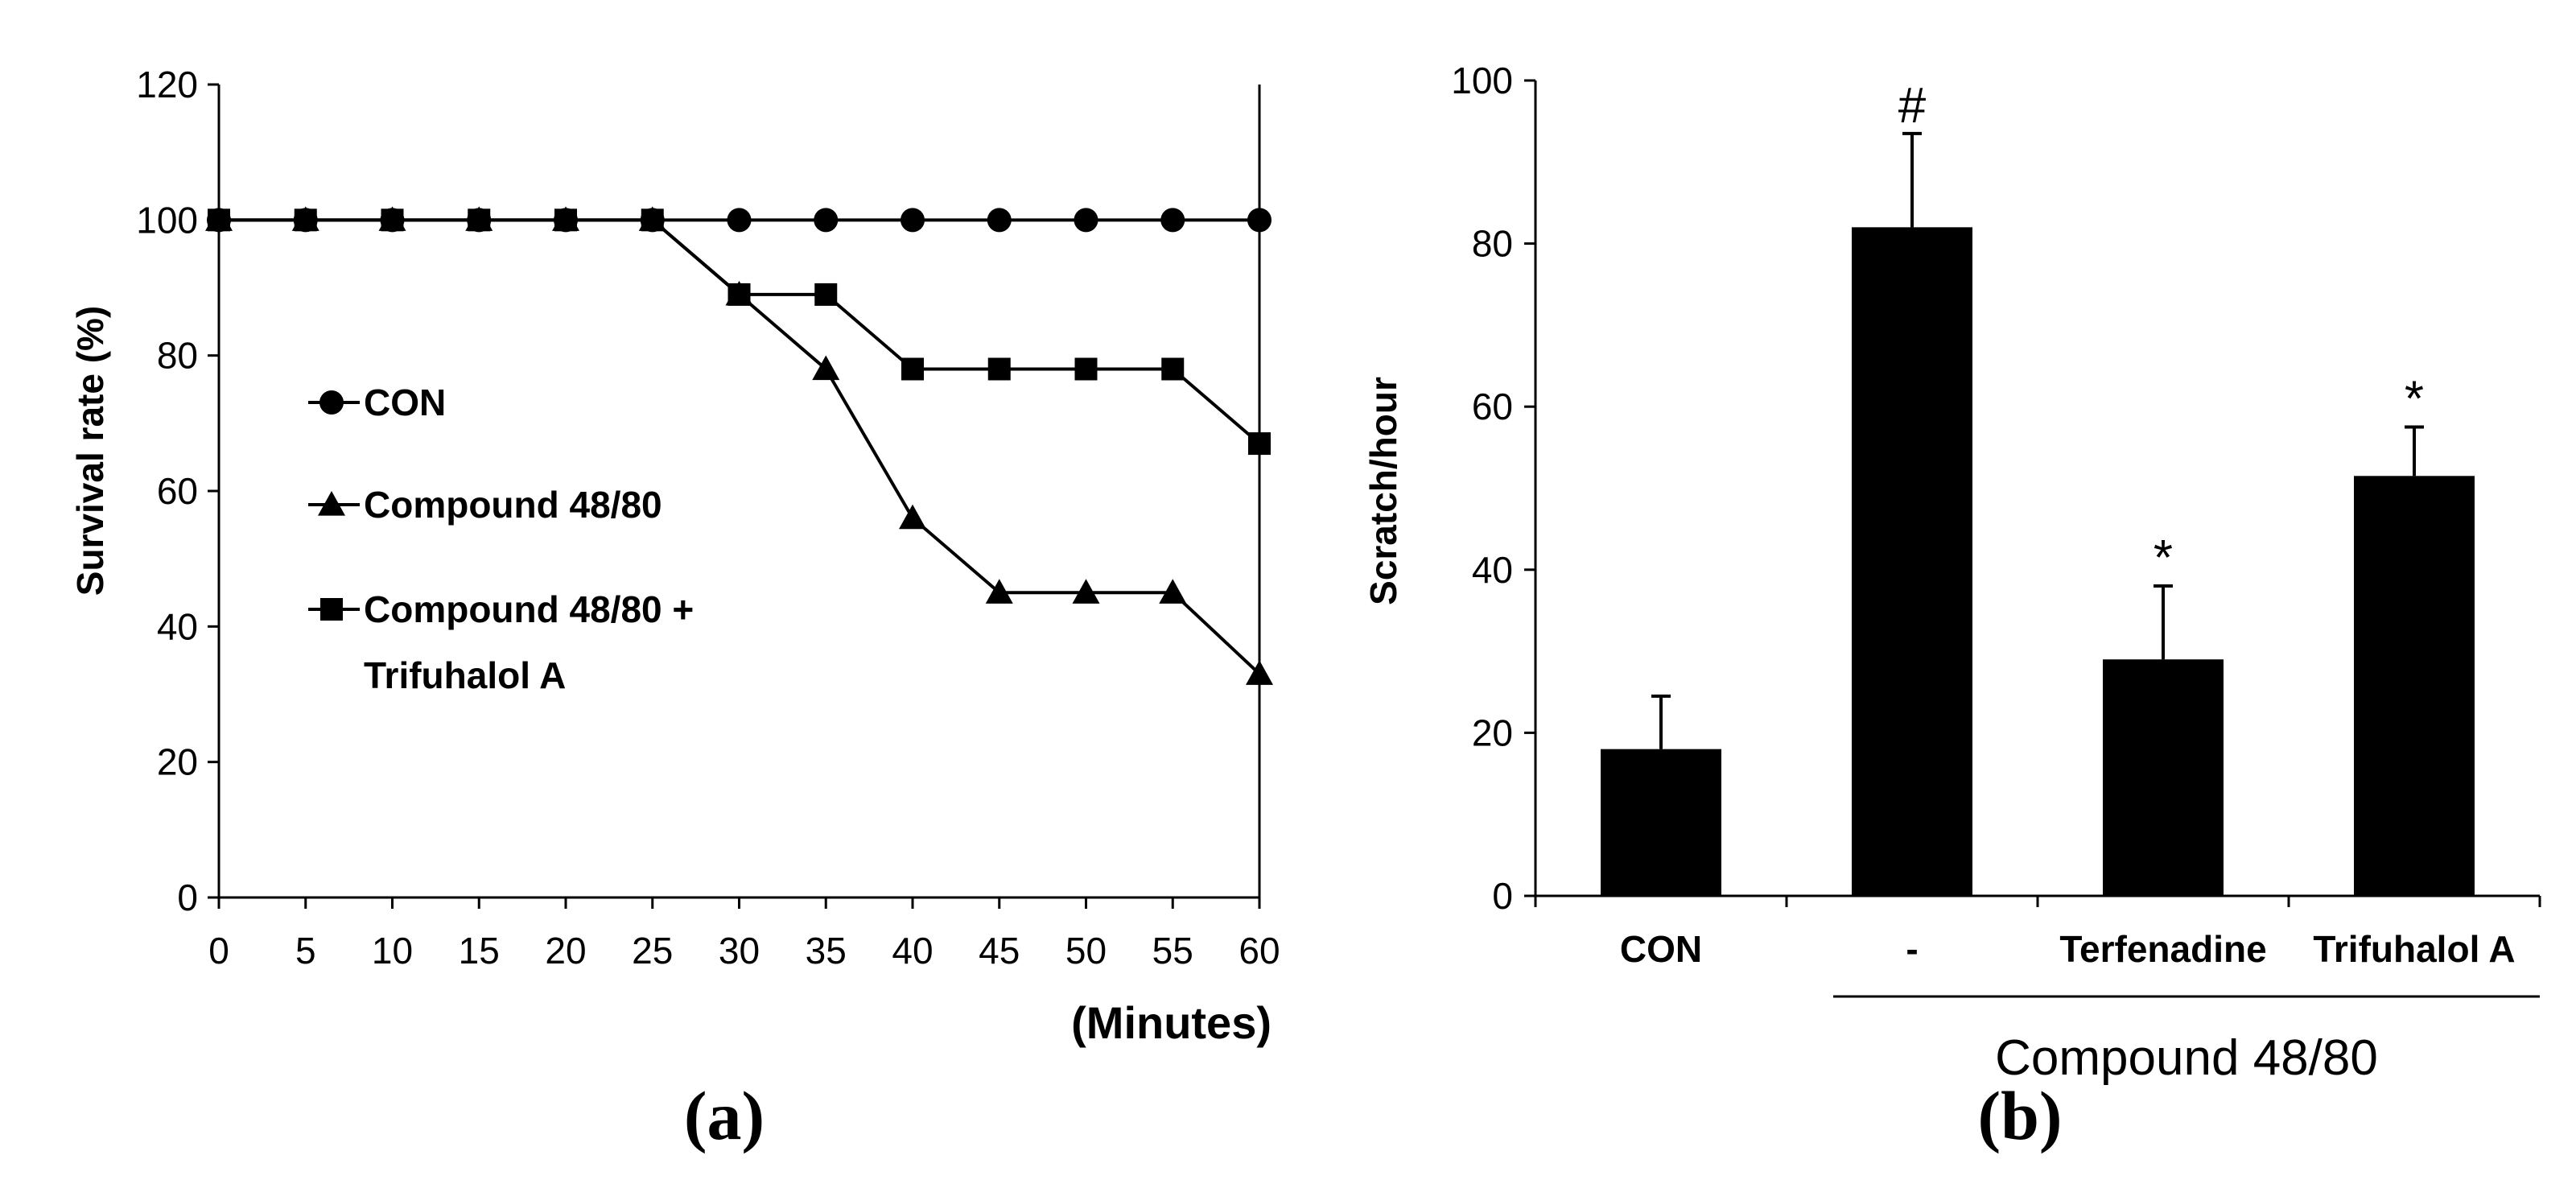 This screenshot has width=2576, height=1180. What do you see at coordinates (218, 951) in the screenshot?
I see `x-tick-label: 0` at bounding box center [218, 951].